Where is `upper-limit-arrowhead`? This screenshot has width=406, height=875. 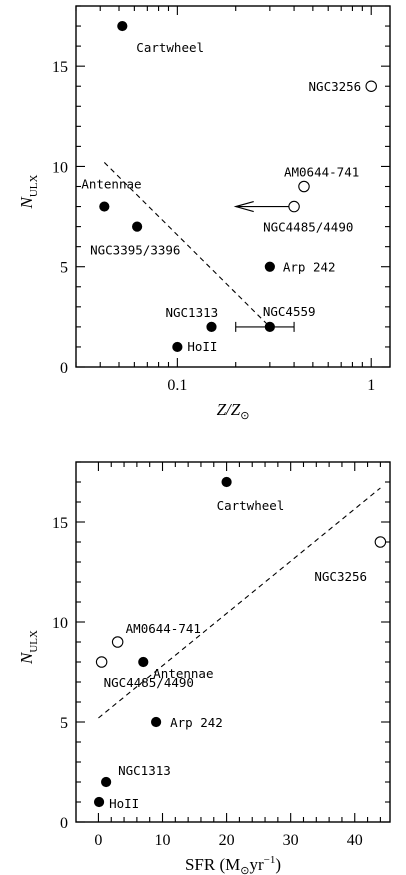 upper-limit-arrowhead is located at coordinates (243, 207).